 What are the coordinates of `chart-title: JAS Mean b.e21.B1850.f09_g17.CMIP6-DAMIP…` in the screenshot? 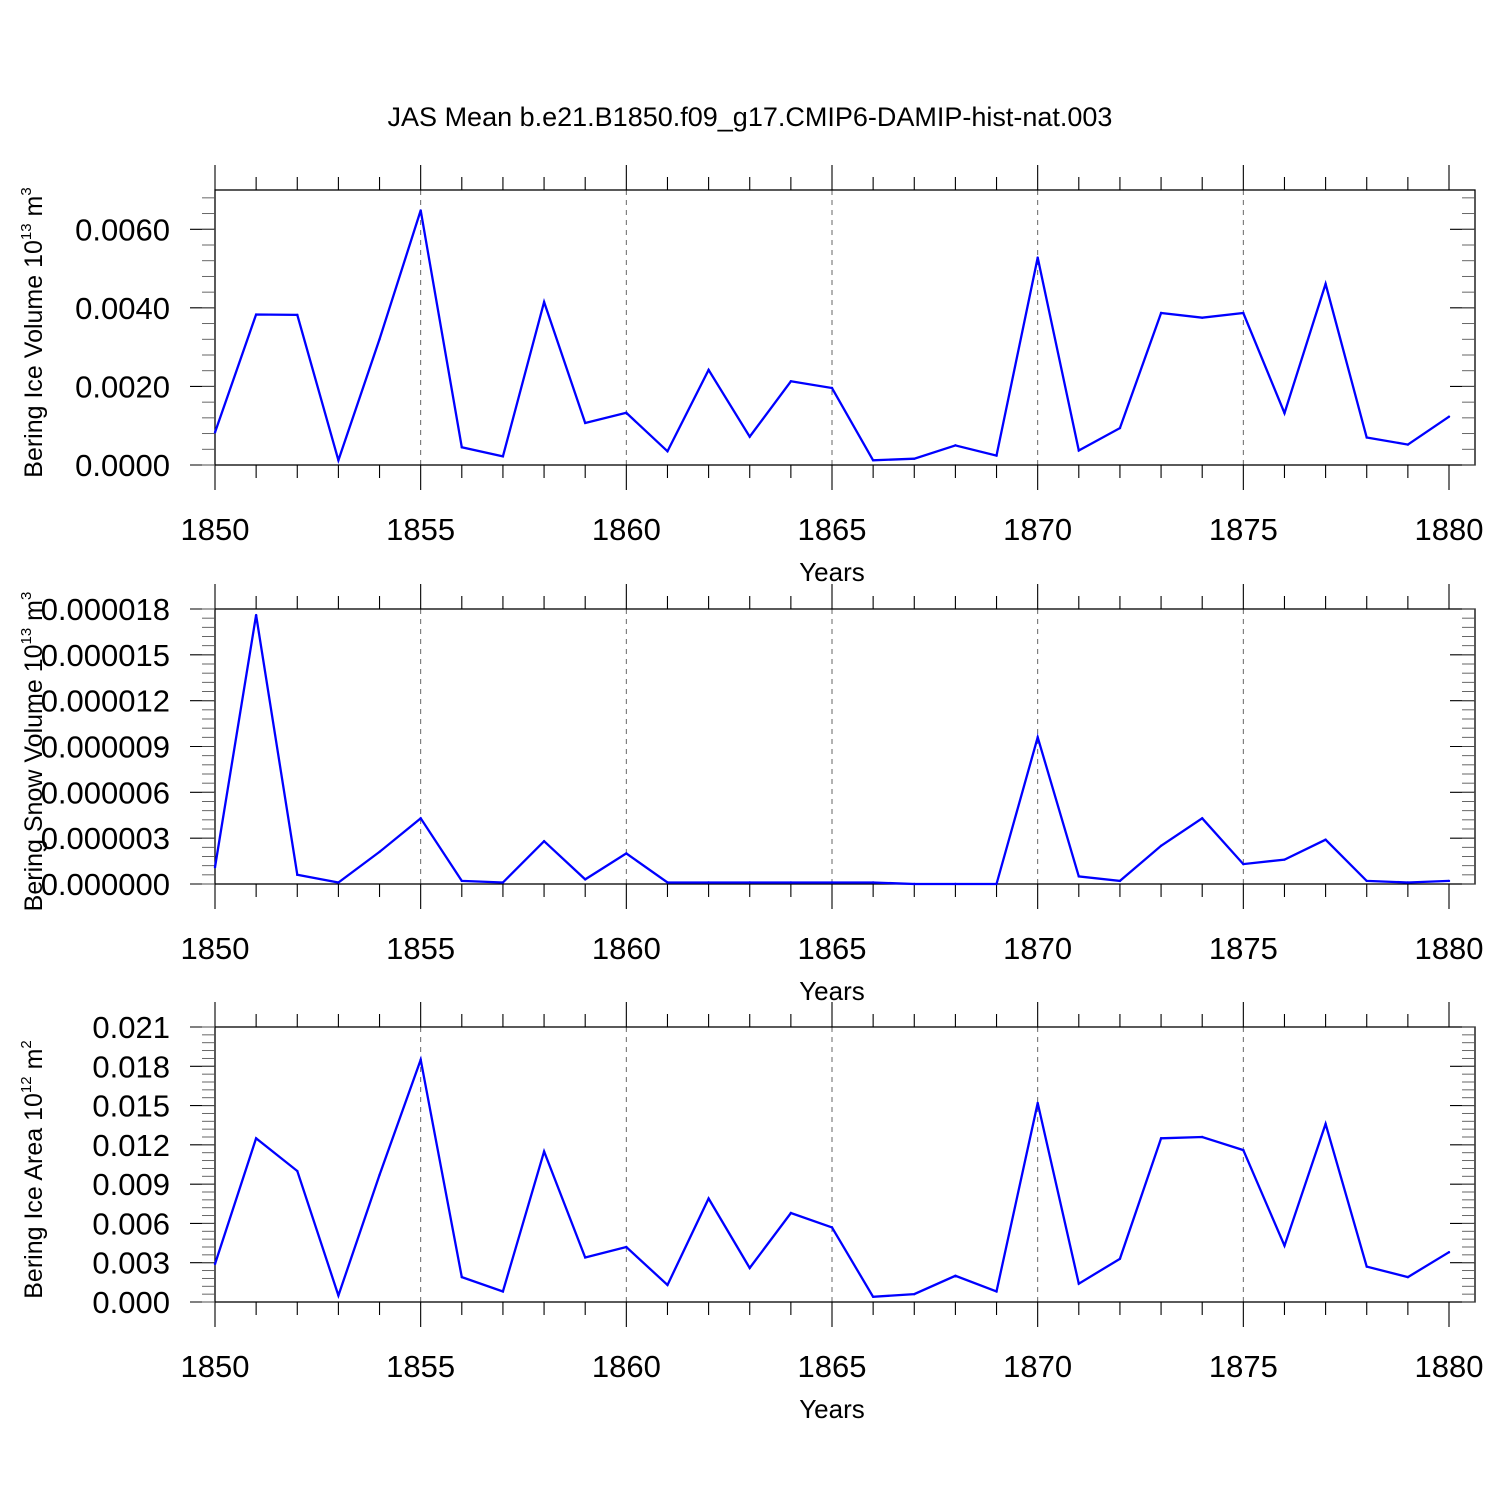 It's located at (750, 117).